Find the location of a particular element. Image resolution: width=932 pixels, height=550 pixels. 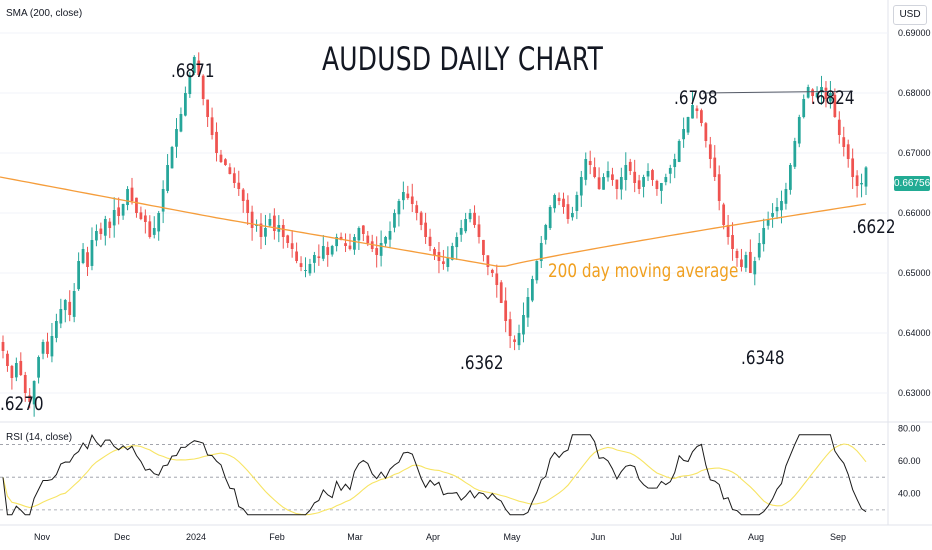

currency-button: USD is located at coordinates (910, 15).